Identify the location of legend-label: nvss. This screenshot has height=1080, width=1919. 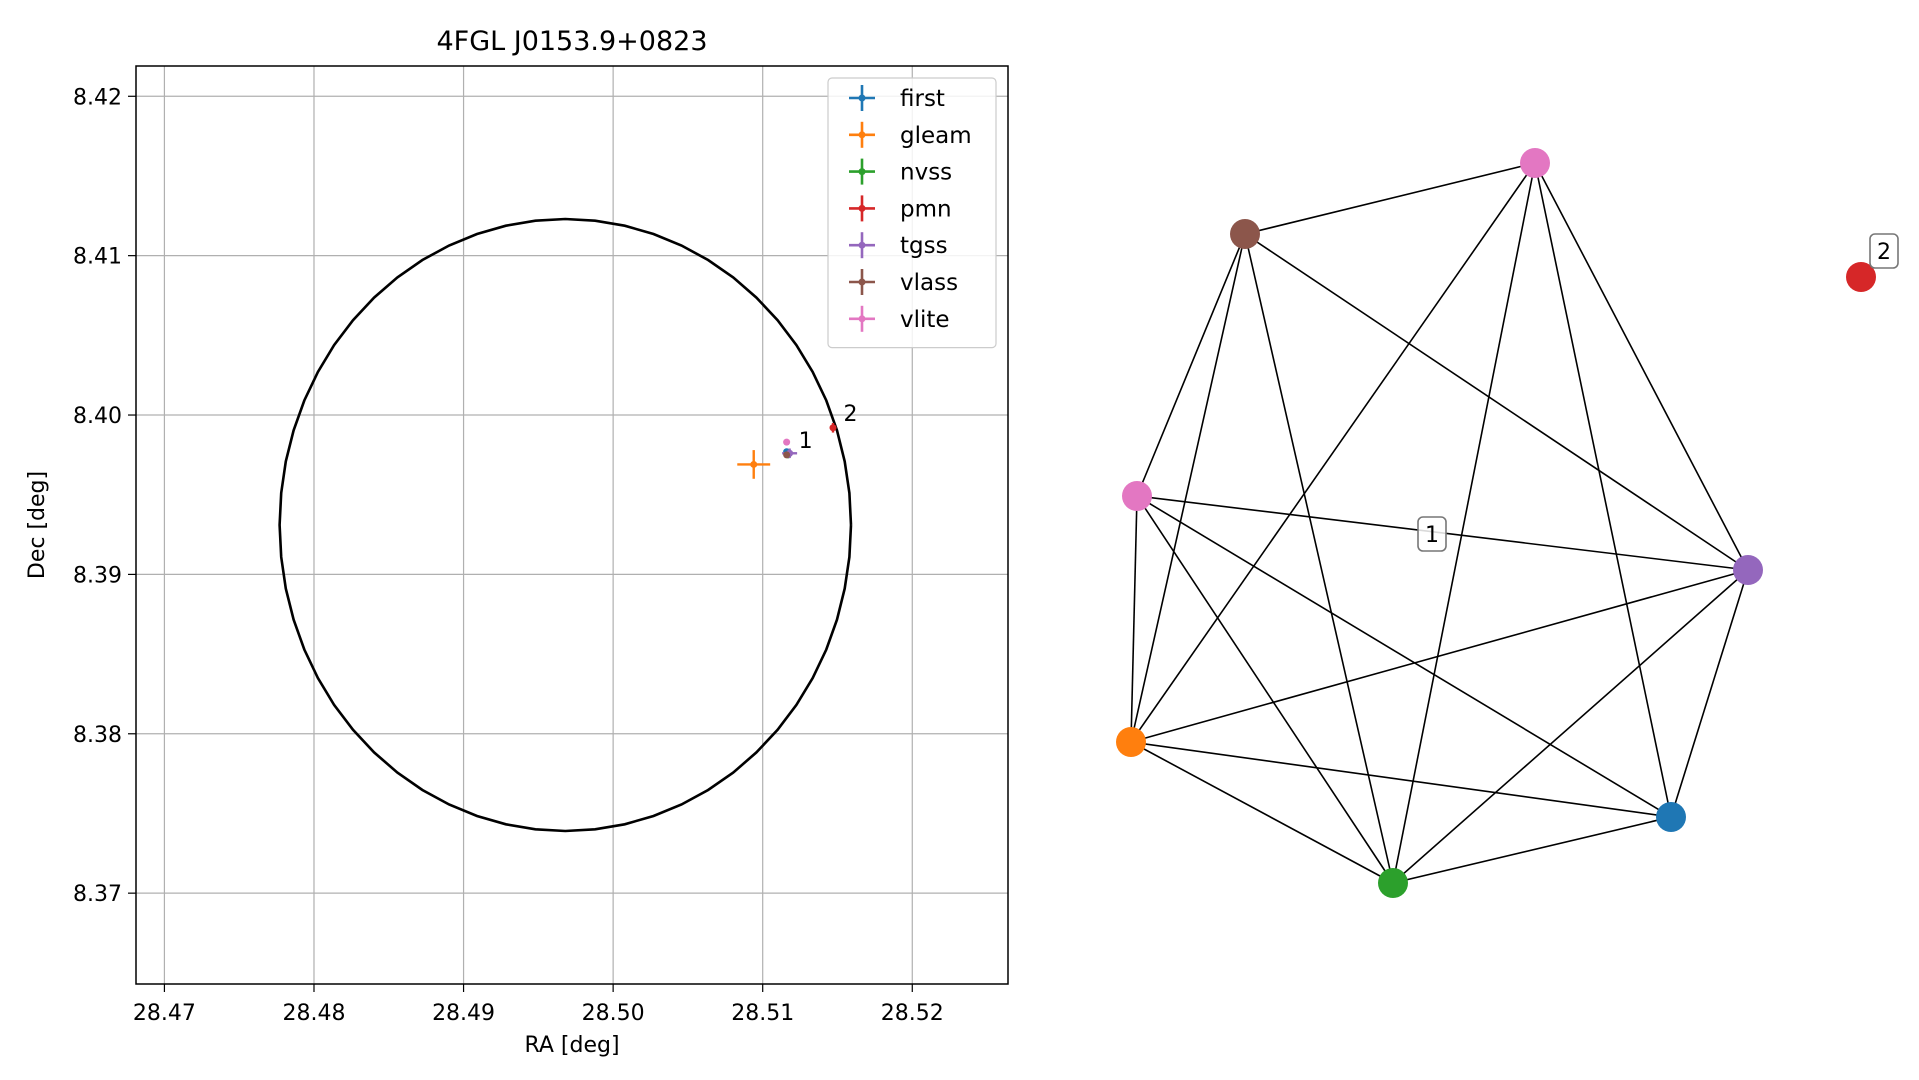
(926, 173).